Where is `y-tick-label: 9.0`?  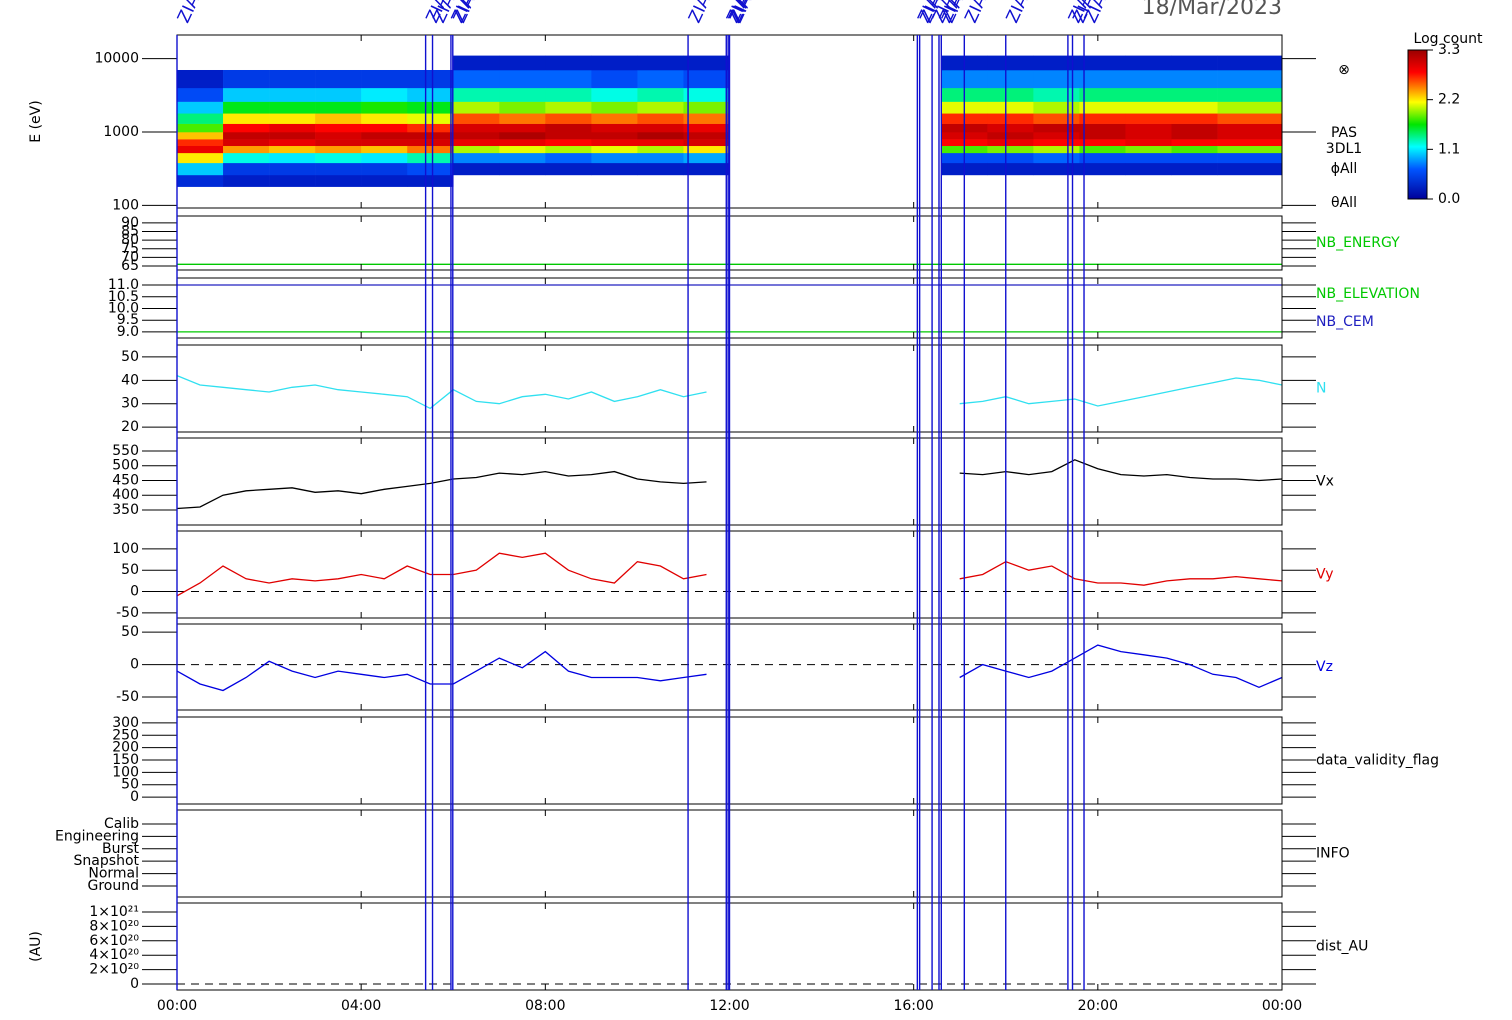 y-tick-label: 9.0 is located at coordinates (128, 332).